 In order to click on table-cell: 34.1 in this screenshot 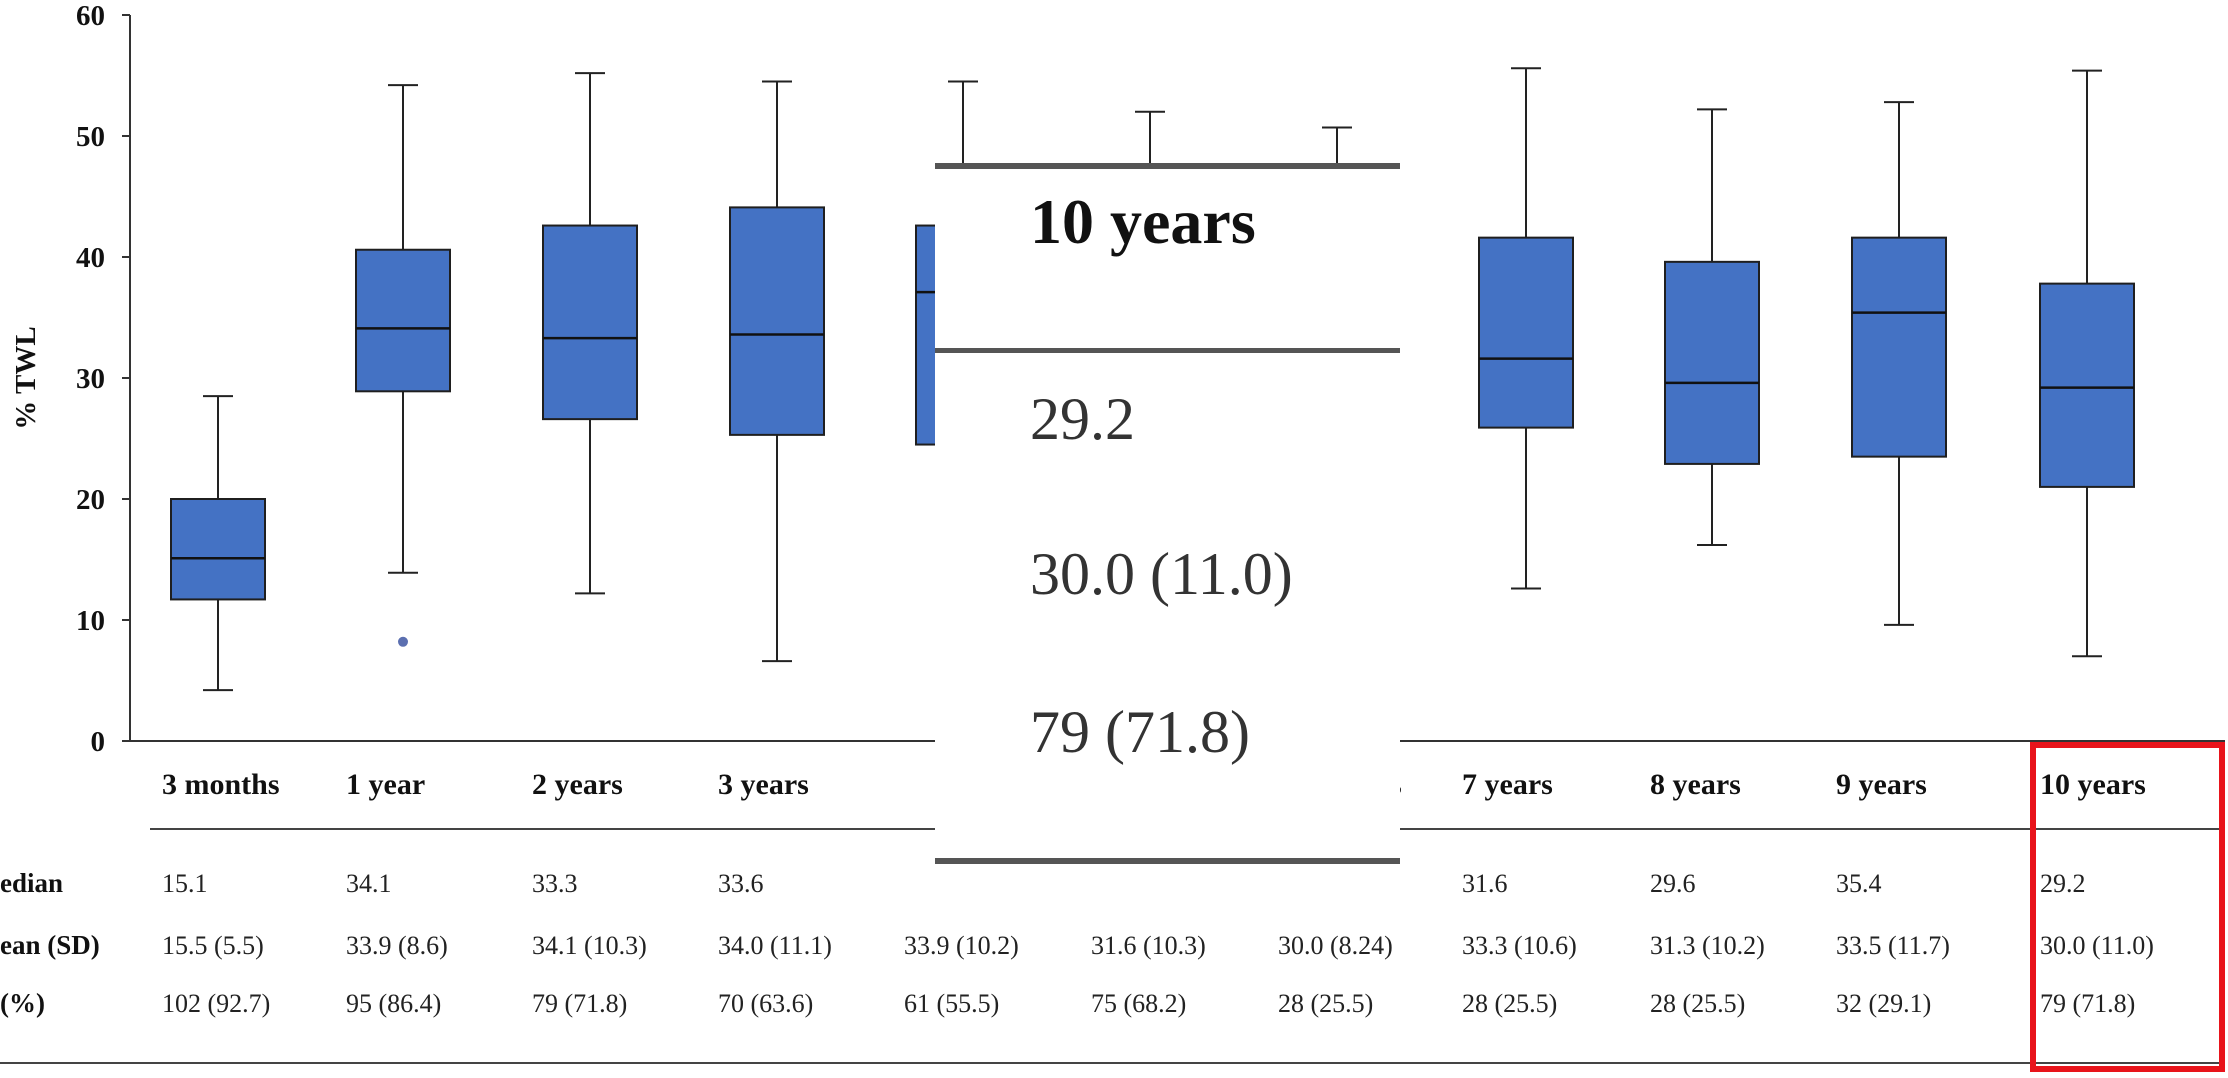, I will do `click(369, 883)`.